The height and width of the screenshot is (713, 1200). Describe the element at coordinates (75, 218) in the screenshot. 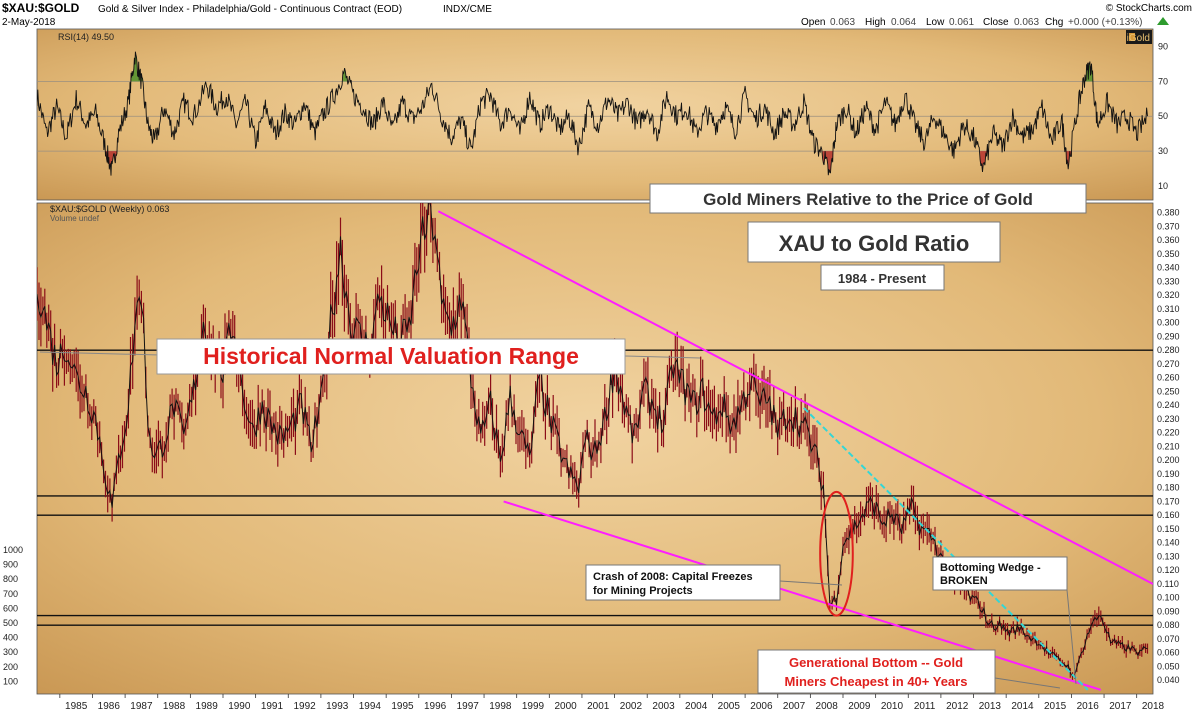

I see `volume-label: Volume undef` at that location.